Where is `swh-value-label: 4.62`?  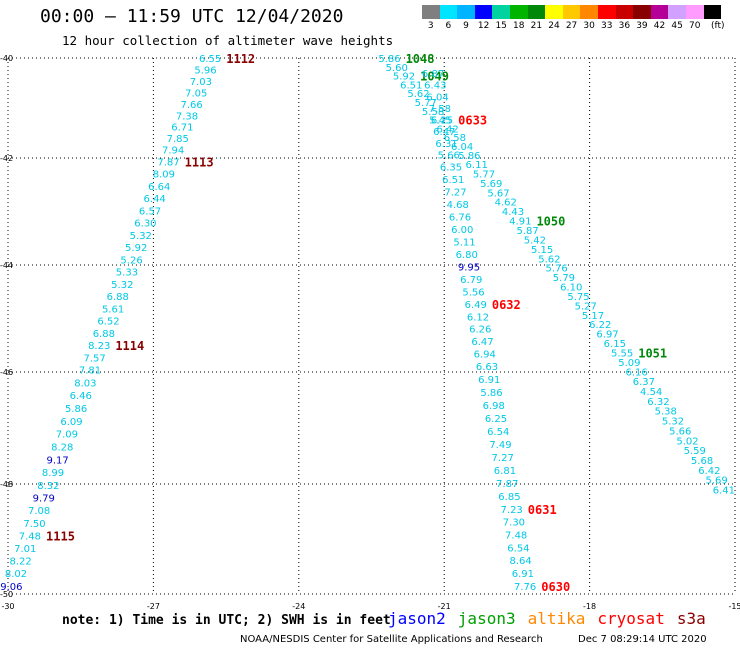
swh-value-label: 4.62 is located at coordinates (506, 203).